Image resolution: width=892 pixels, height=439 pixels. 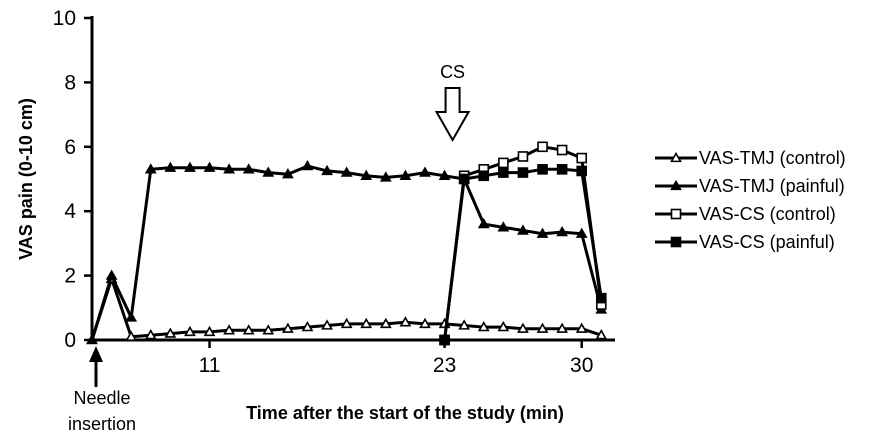 What do you see at coordinates (452, 72) in the screenshot?
I see `cs-label: CS` at bounding box center [452, 72].